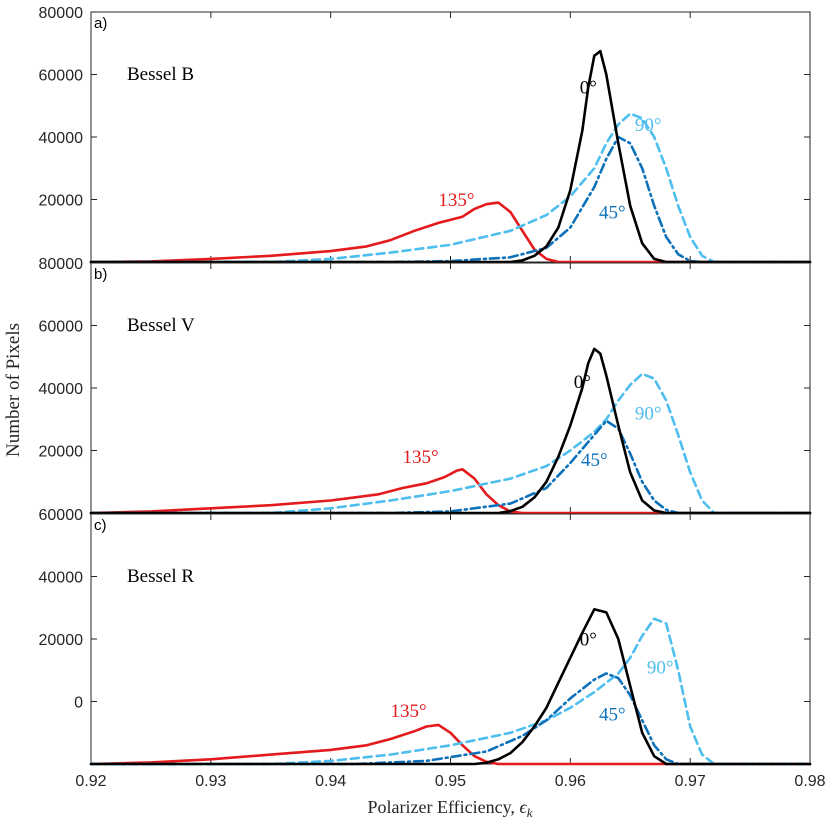 The width and height of the screenshot is (830, 823). What do you see at coordinates (161, 325) in the screenshot?
I see `panel-name: Bessel V` at bounding box center [161, 325].